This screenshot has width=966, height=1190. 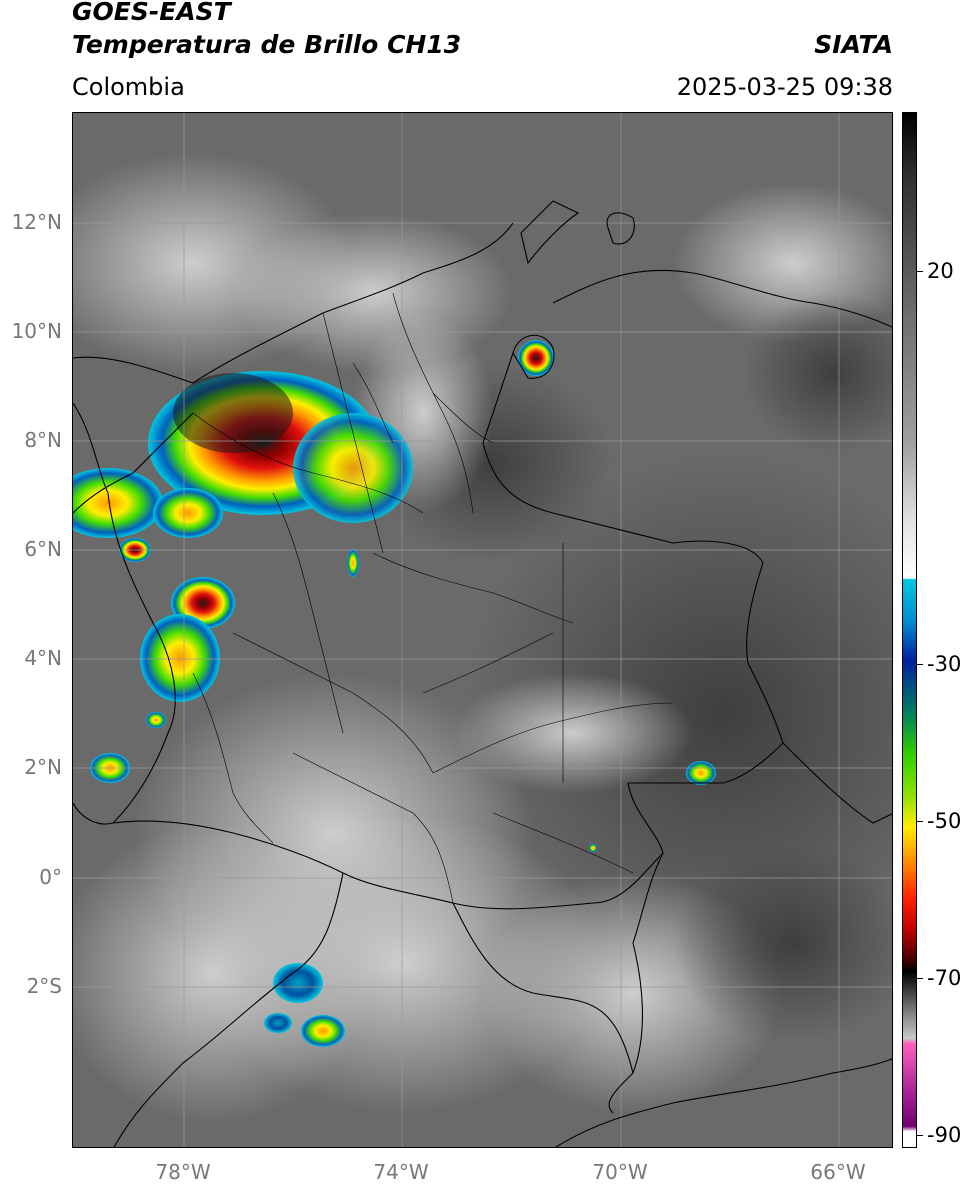 What do you see at coordinates (133, 463) in the screenshot?
I see `panama-border` at bounding box center [133, 463].